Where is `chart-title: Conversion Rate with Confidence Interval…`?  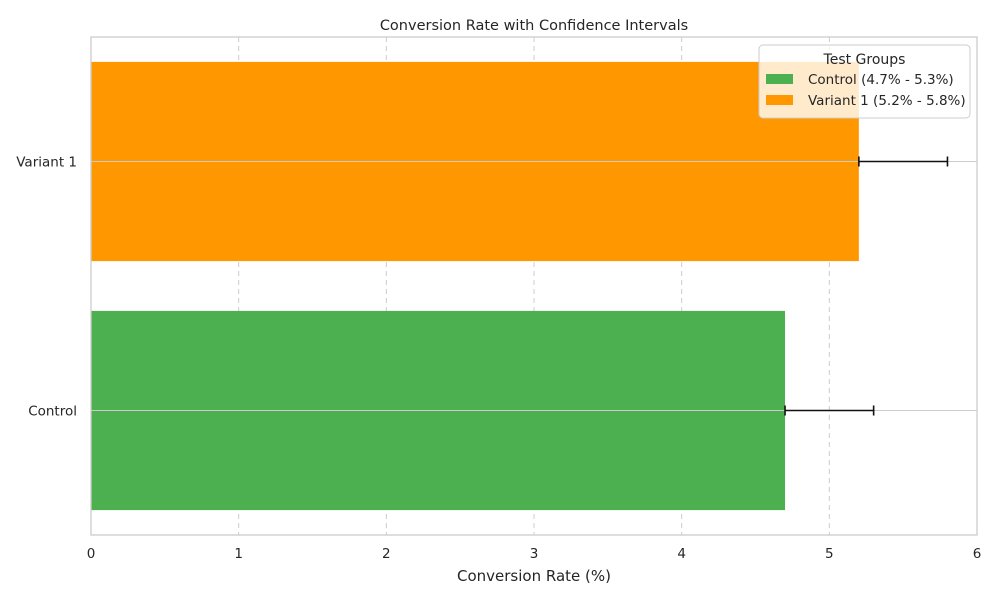 chart-title: Conversion Rate with Confidence Interval… is located at coordinates (534, 26).